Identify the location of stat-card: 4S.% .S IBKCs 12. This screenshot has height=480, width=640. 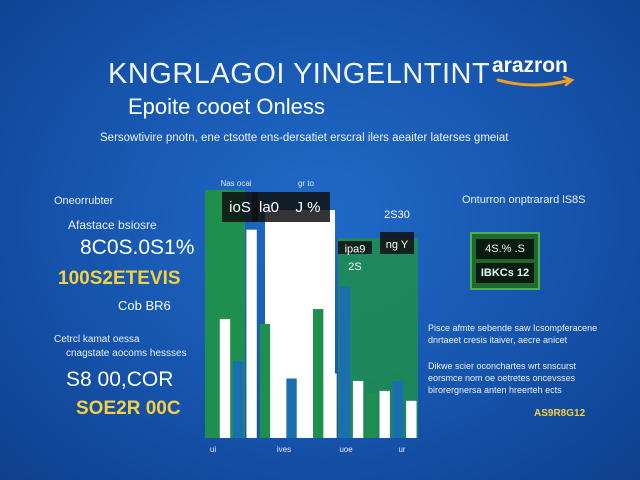
(505, 261).